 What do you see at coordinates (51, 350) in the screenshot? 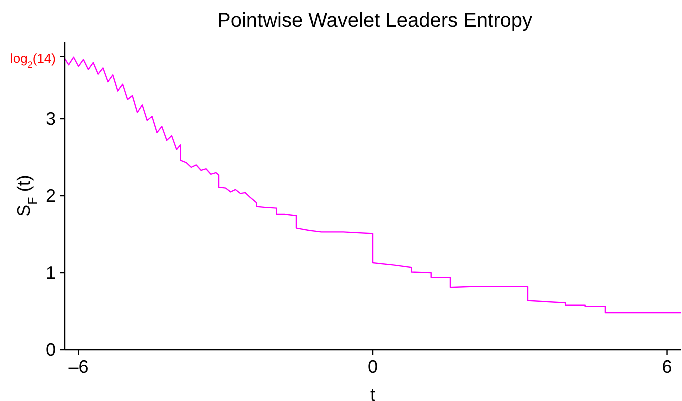
I see `y-tick-label: 0` at bounding box center [51, 350].